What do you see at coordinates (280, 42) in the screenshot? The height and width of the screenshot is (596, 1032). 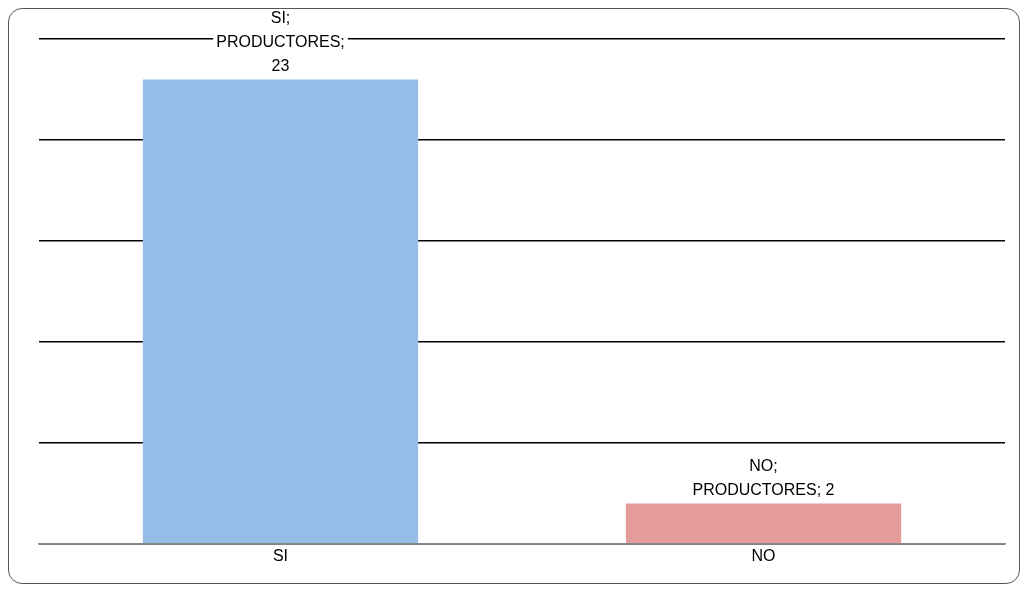 I see `data-label: SI; PRODUCTORES; 23` at bounding box center [280, 42].